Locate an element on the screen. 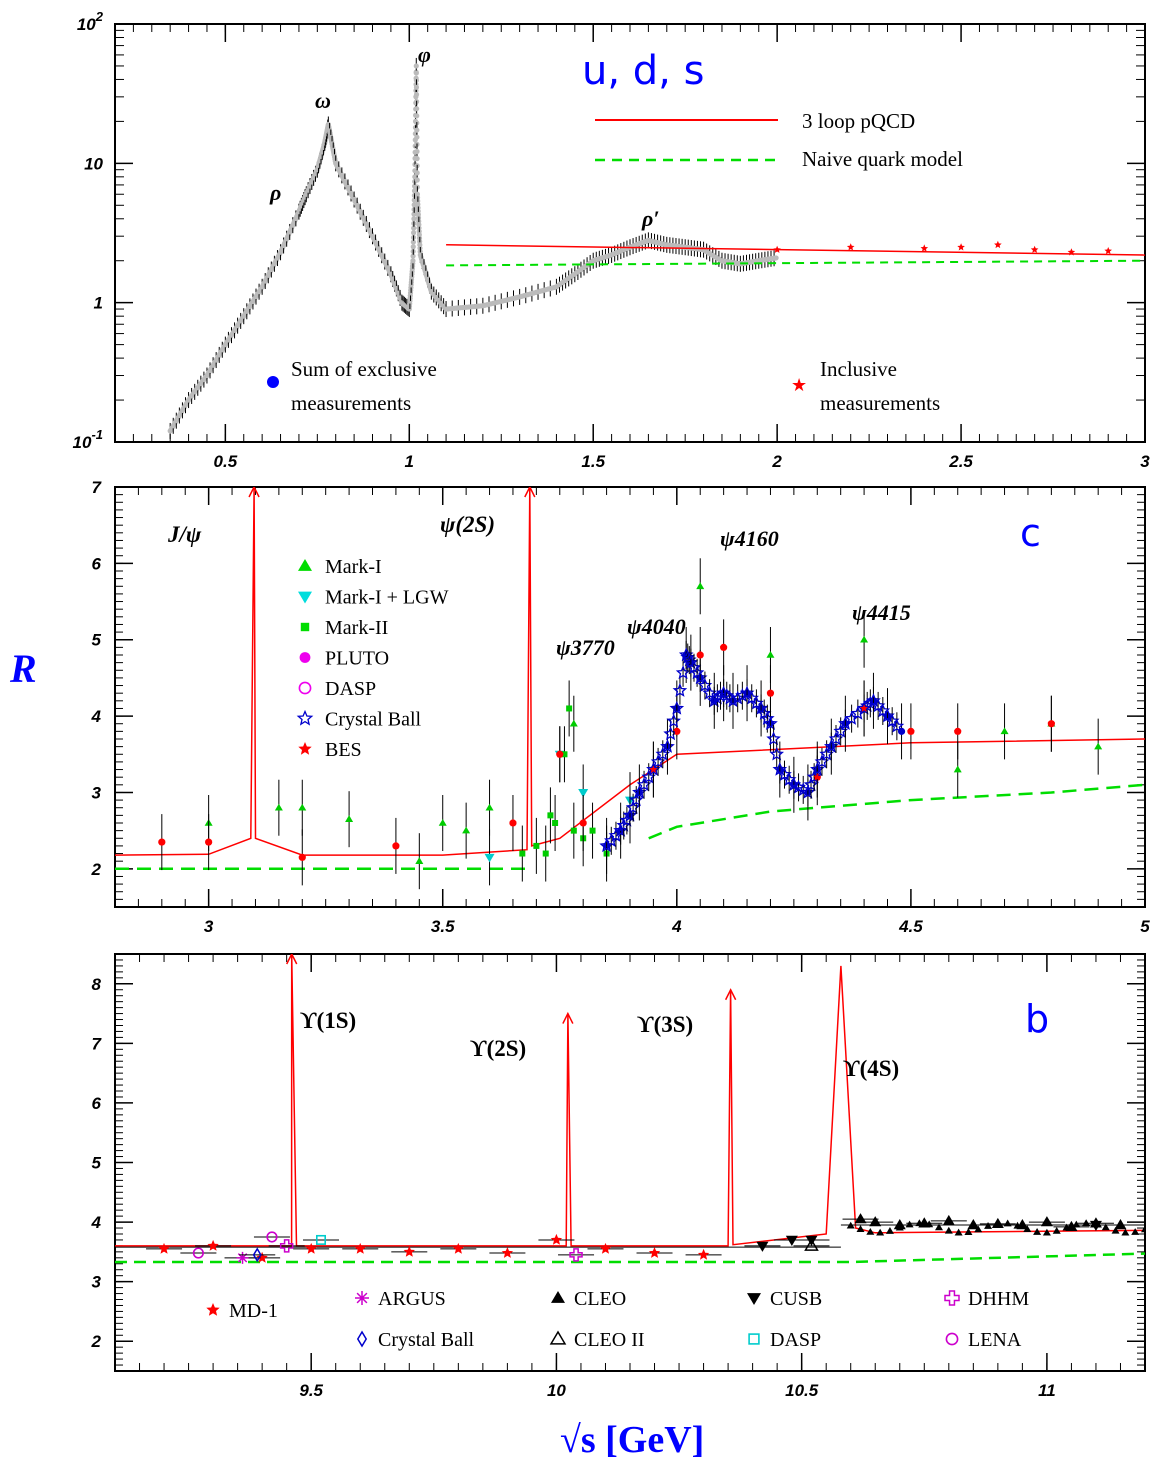  legend-marker-dhhm is located at coordinates (952, 1298).